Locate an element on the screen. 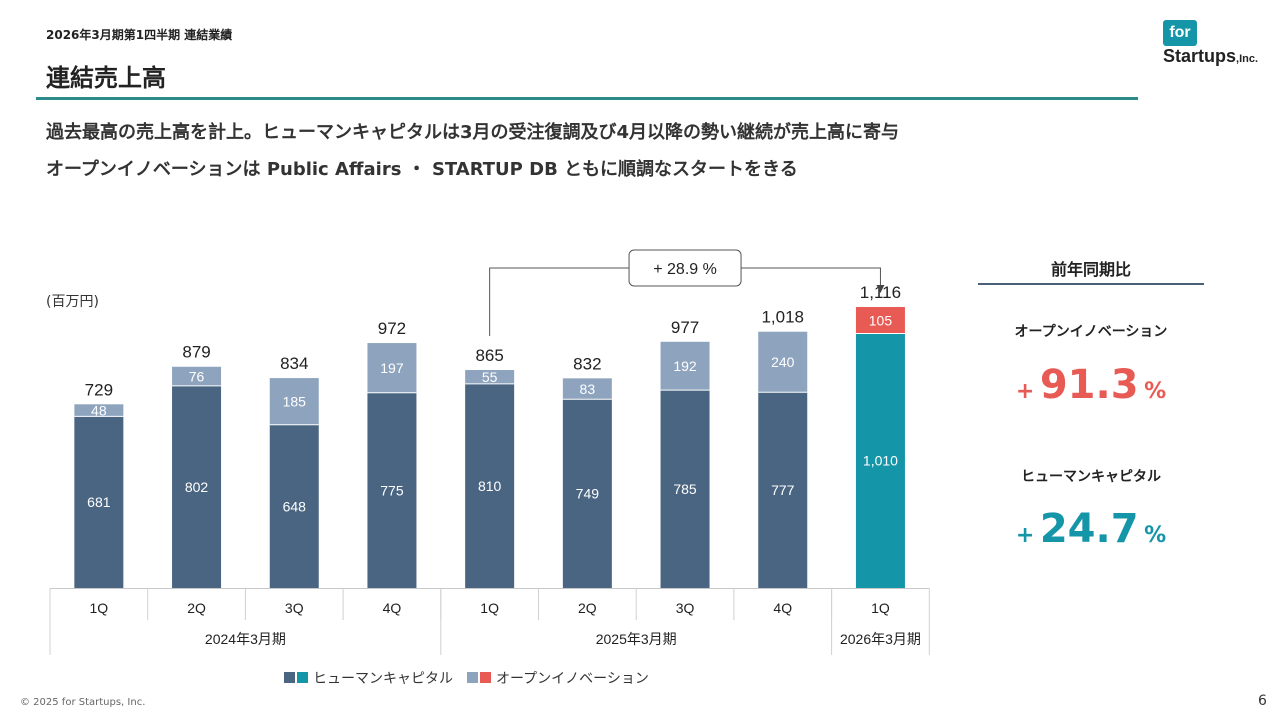 The height and width of the screenshot is (720, 1280). page-title: 連結売上高 is located at coordinates (106, 78).